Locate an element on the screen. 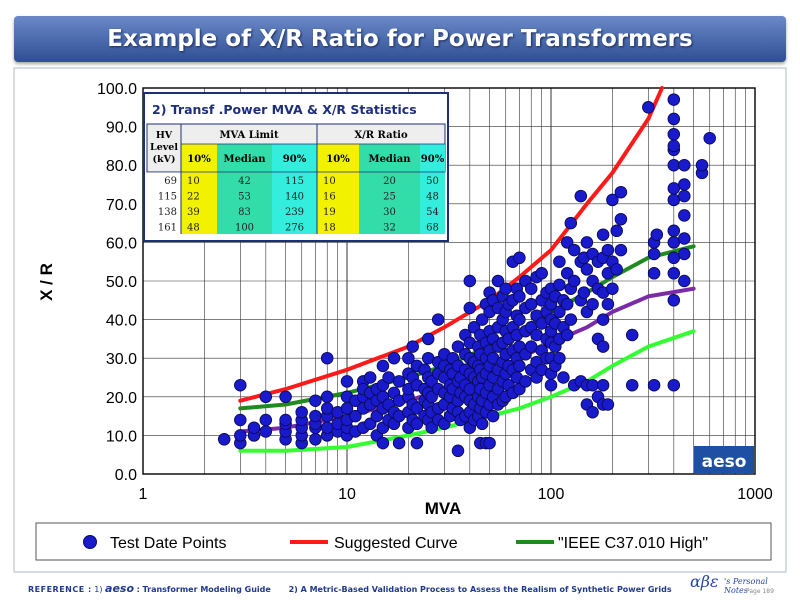 The image size is (800, 600). inset-cell: 100 is located at coordinates (244, 228).